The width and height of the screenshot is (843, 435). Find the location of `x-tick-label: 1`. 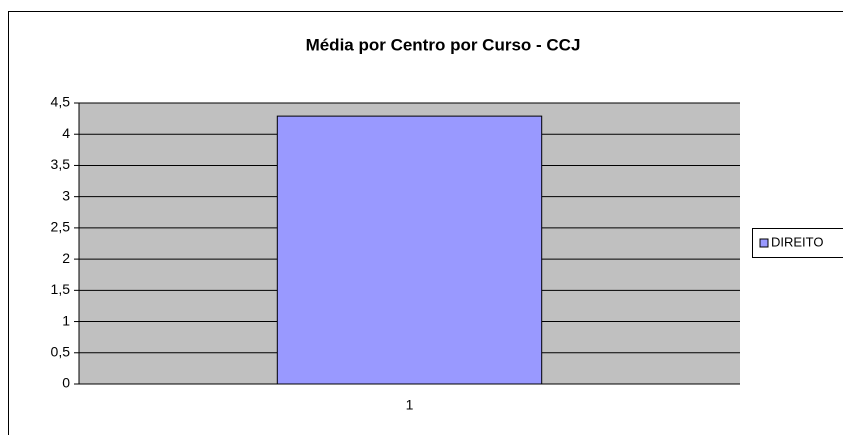

x-tick-label: 1 is located at coordinates (410, 405).